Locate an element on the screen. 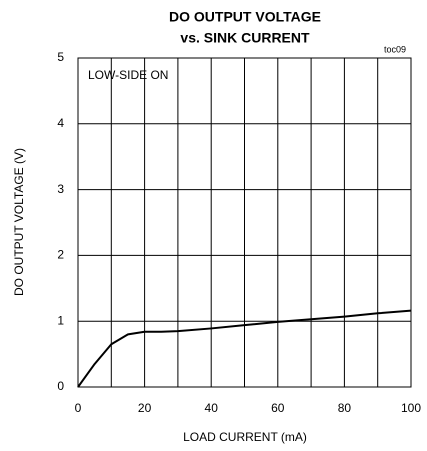 The image size is (427, 451). chart-title: DO OUTPUT VOLTAGE is located at coordinates (245, 17).